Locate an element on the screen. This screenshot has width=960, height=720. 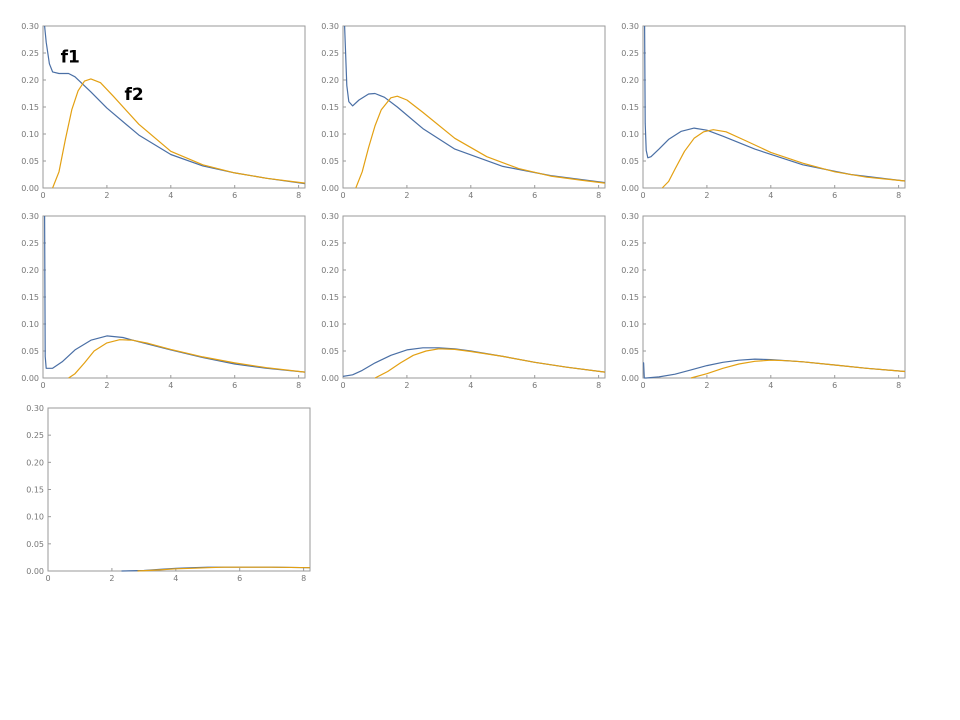
chart-panel-4: 0.00 0.05 0.10 0.15 0.20 0.25 0.30 0 2 4 6 8 is located at coordinates (163, 301).